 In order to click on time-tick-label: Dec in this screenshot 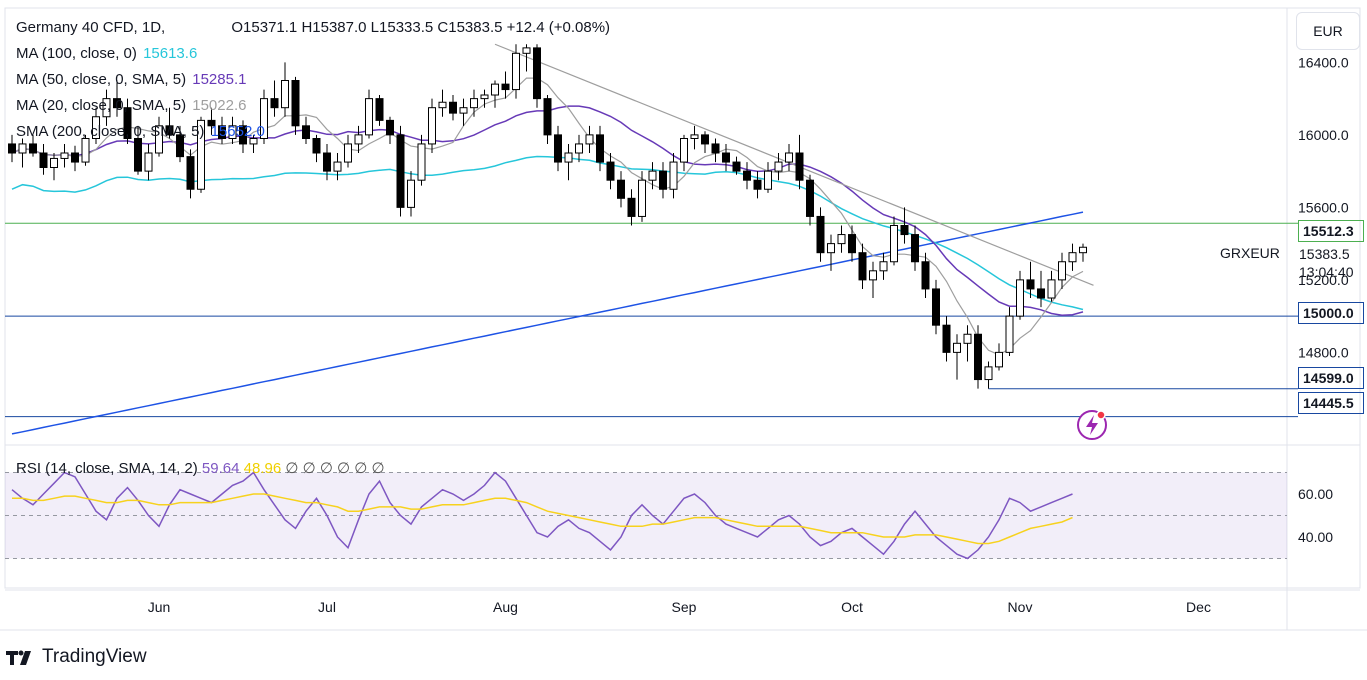, I will do `click(1198, 607)`.